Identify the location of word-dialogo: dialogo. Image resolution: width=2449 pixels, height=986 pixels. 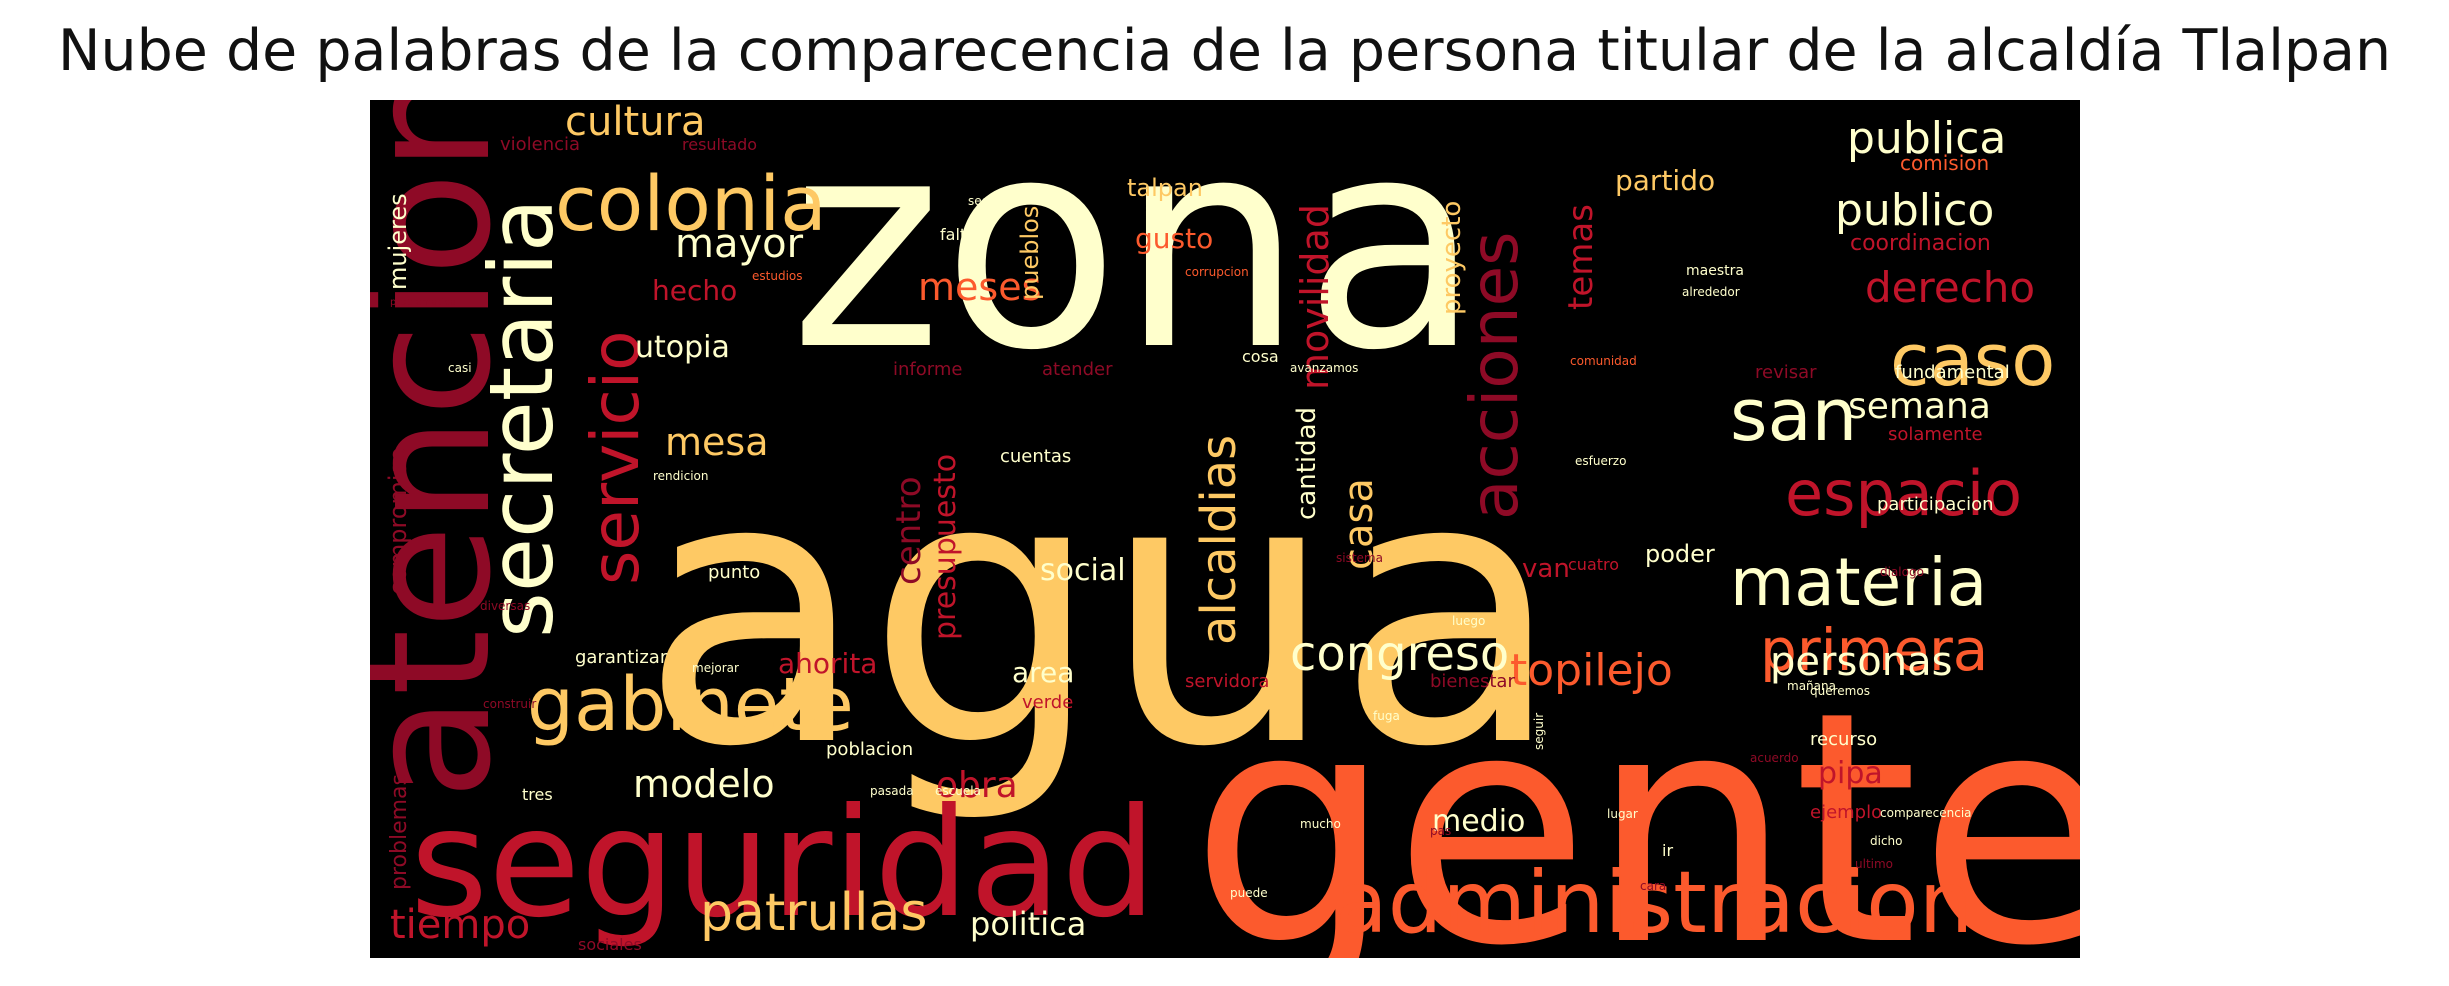
(1902, 572).